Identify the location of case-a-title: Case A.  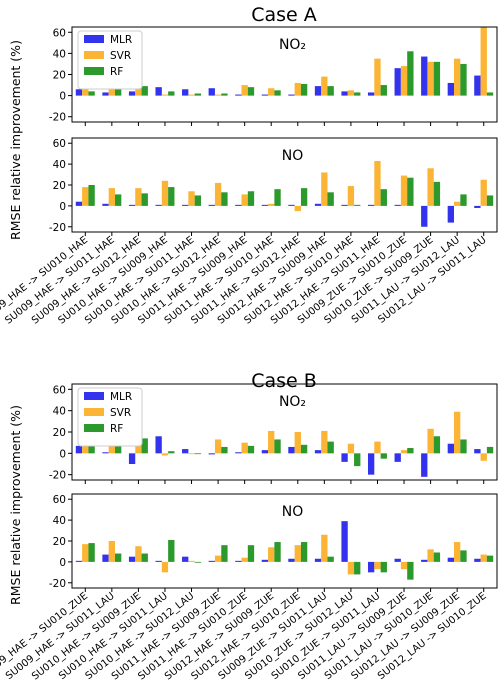
(284, 15).